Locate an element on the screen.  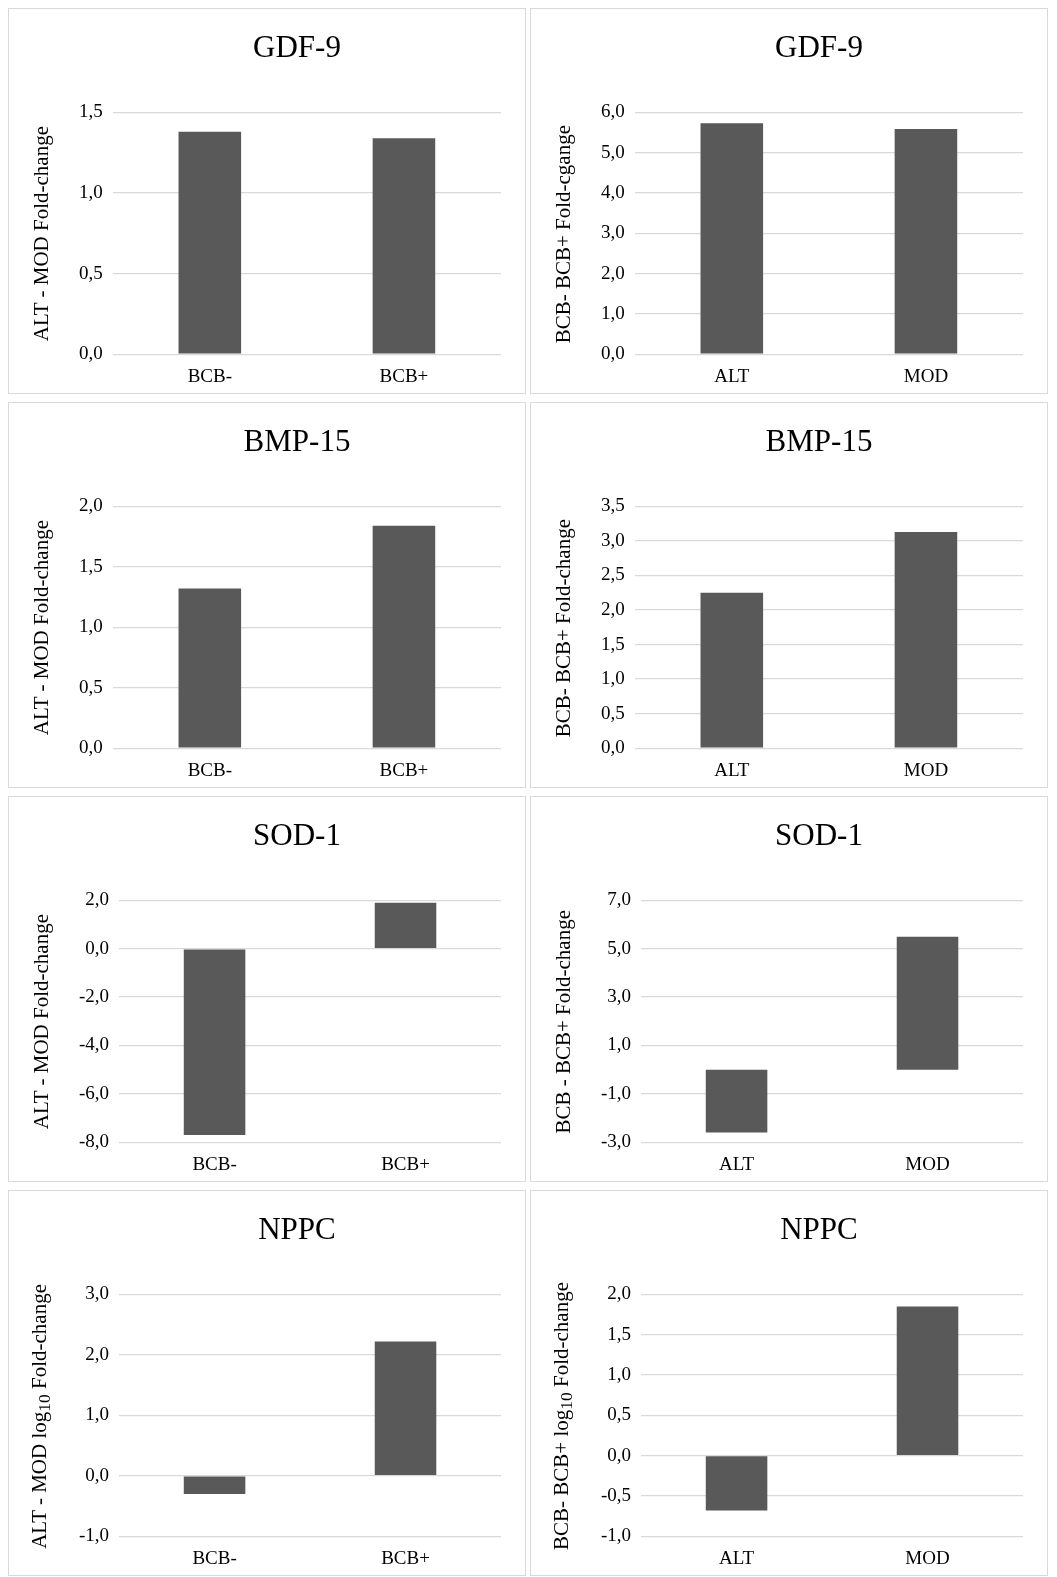
y-tick-label: -2,0 is located at coordinates (94, 996).